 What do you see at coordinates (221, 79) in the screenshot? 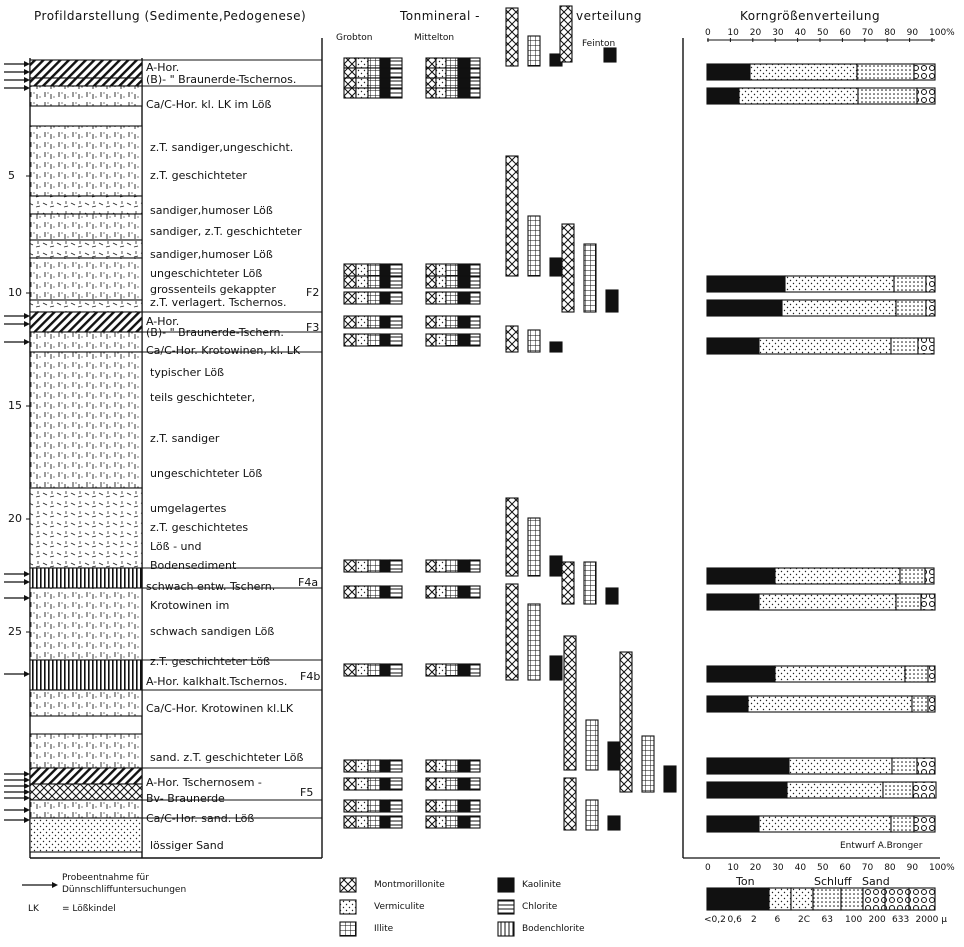
I see `horizon-label: (B)- " Braunerde-Tschernos.` at bounding box center [221, 79].